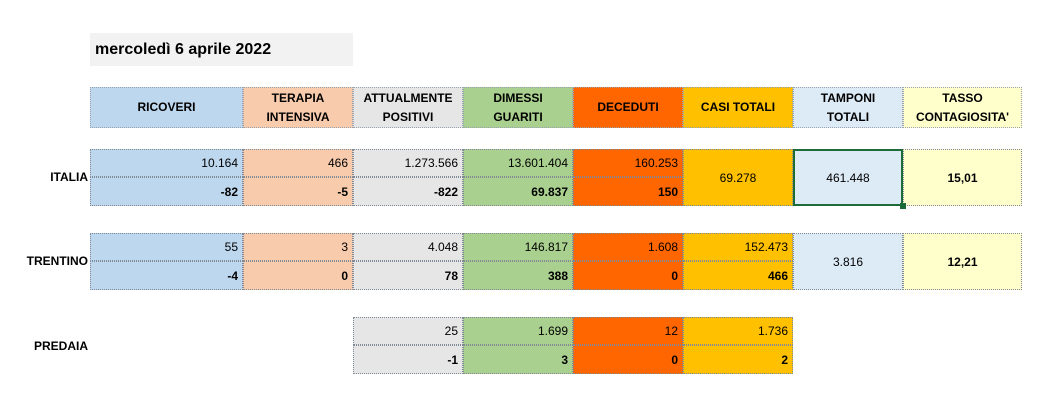  Describe the element at coordinates (518, 116) in the screenshot. I see `header-dimessi-line2: GUARITI` at that location.